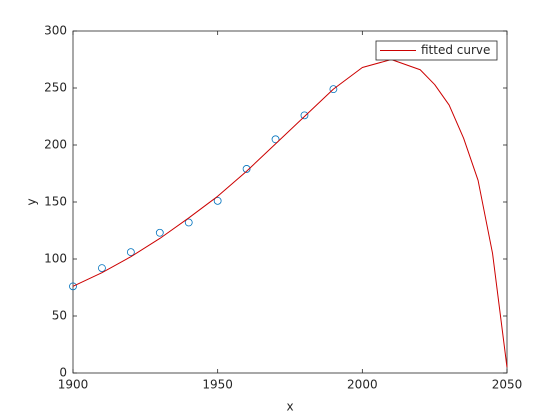 This screenshot has width=560, height=420. What do you see at coordinates (32, 201) in the screenshot?
I see `y-axis-label: y` at bounding box center [32, 201].